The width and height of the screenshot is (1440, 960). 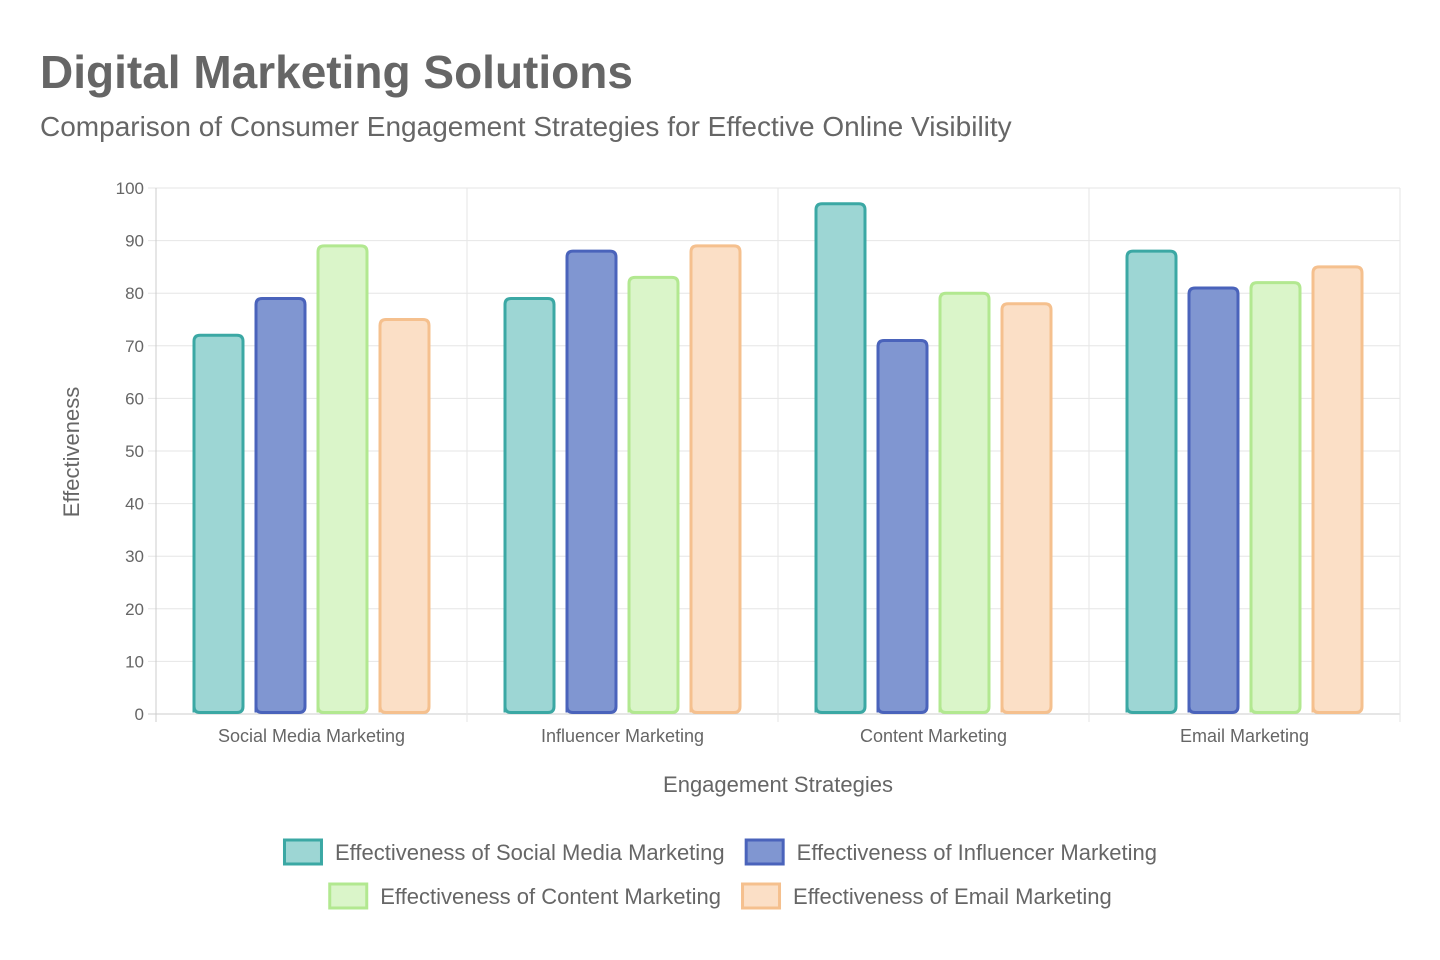 What do you see at coordinates (952, 896) in the screenshot?
I see `legend-label: Effectiveness of Email Marketing` at bounding box center [952, 896].